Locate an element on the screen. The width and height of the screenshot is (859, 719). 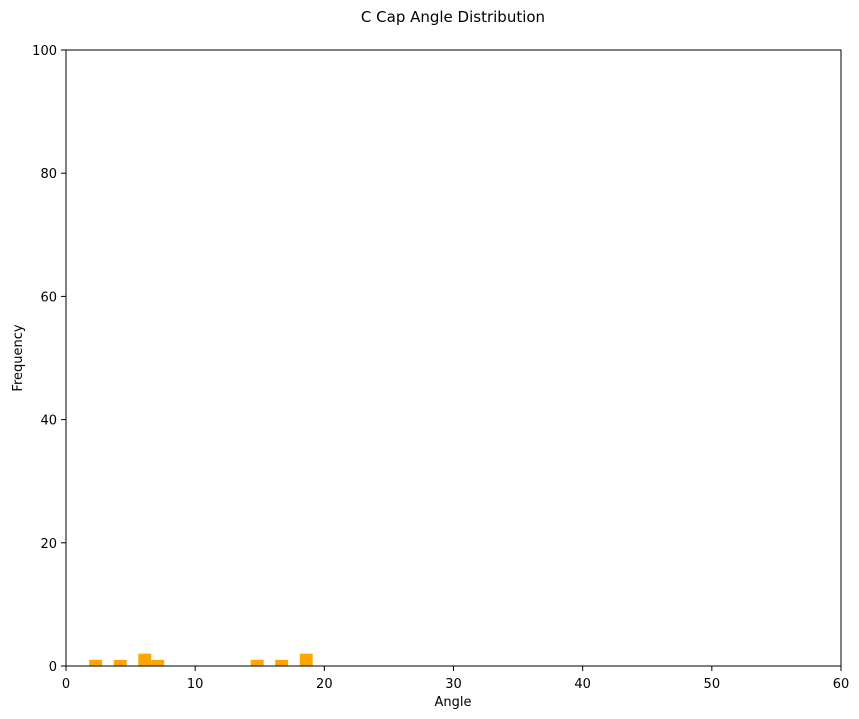
x-tick-label-6: 60 is located at coordinates (841, 684).